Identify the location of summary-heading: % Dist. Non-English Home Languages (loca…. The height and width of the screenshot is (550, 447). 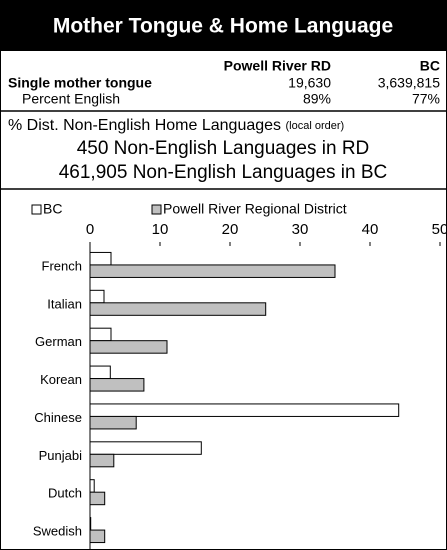
(176, 125).